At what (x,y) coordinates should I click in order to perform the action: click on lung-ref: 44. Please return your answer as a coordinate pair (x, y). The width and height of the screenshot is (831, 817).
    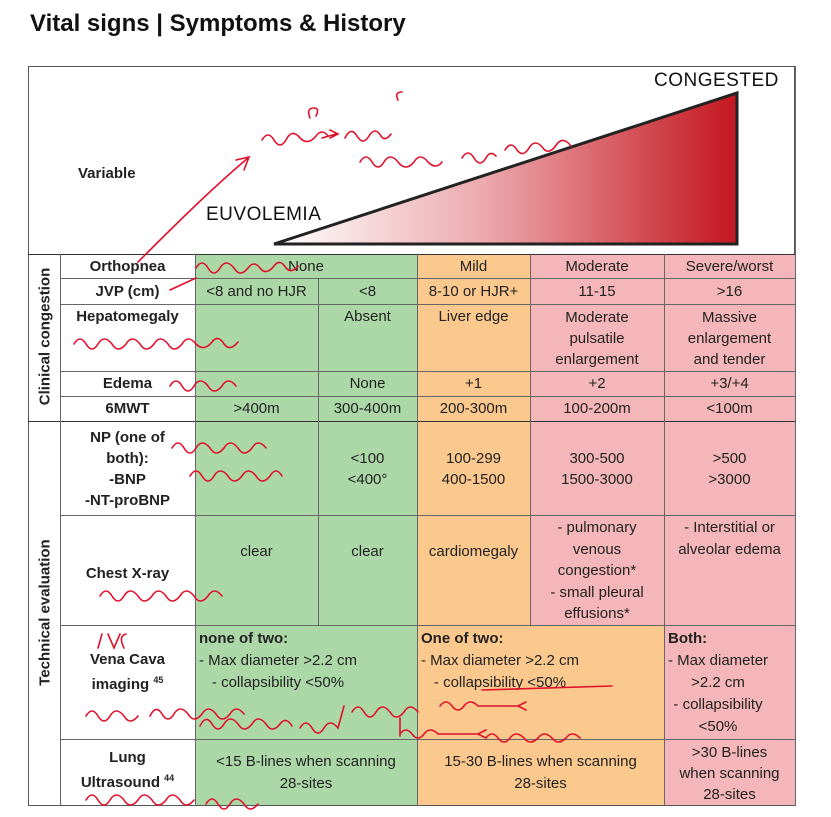
    Looking at the image, I should click on (169, 778).